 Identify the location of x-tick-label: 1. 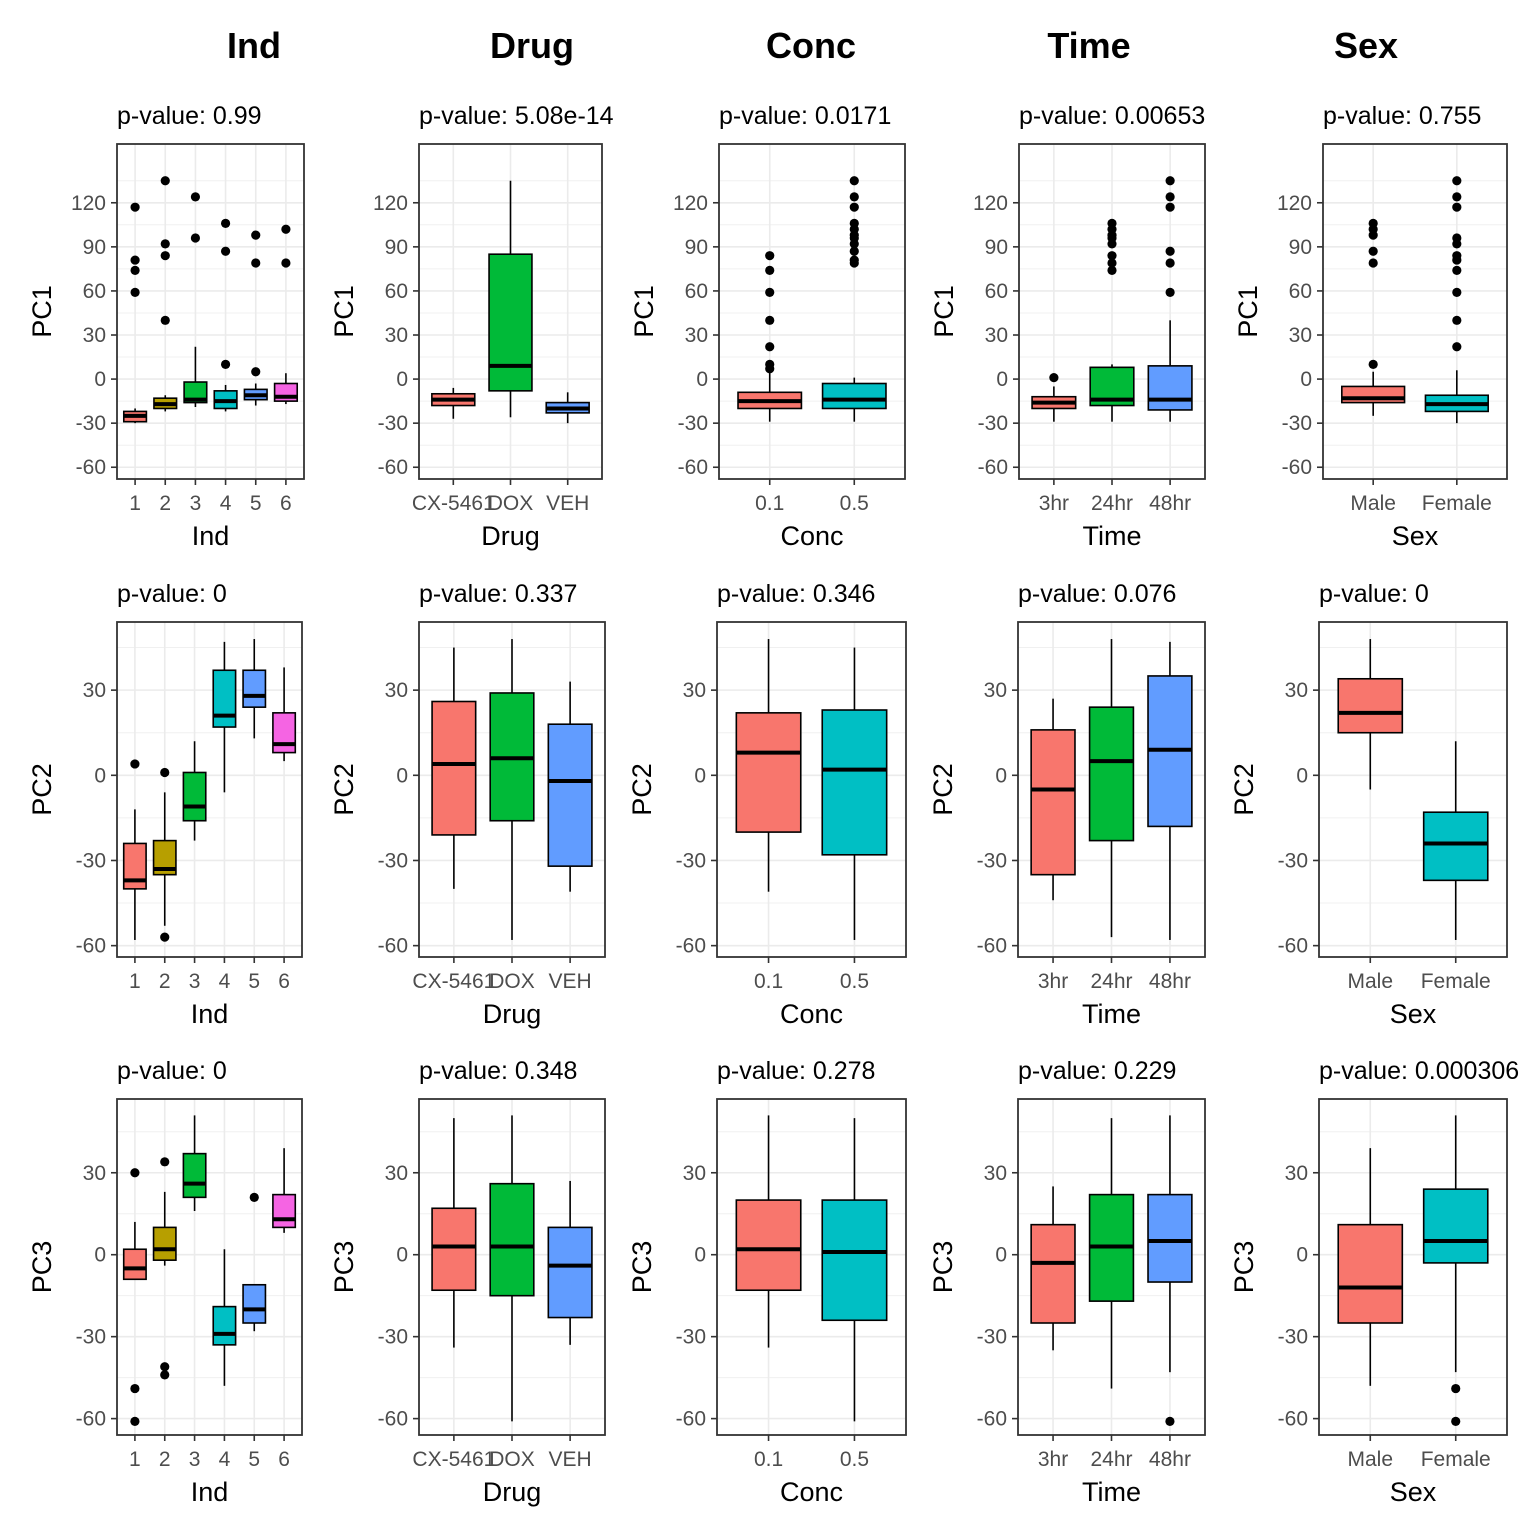
(135, 503).